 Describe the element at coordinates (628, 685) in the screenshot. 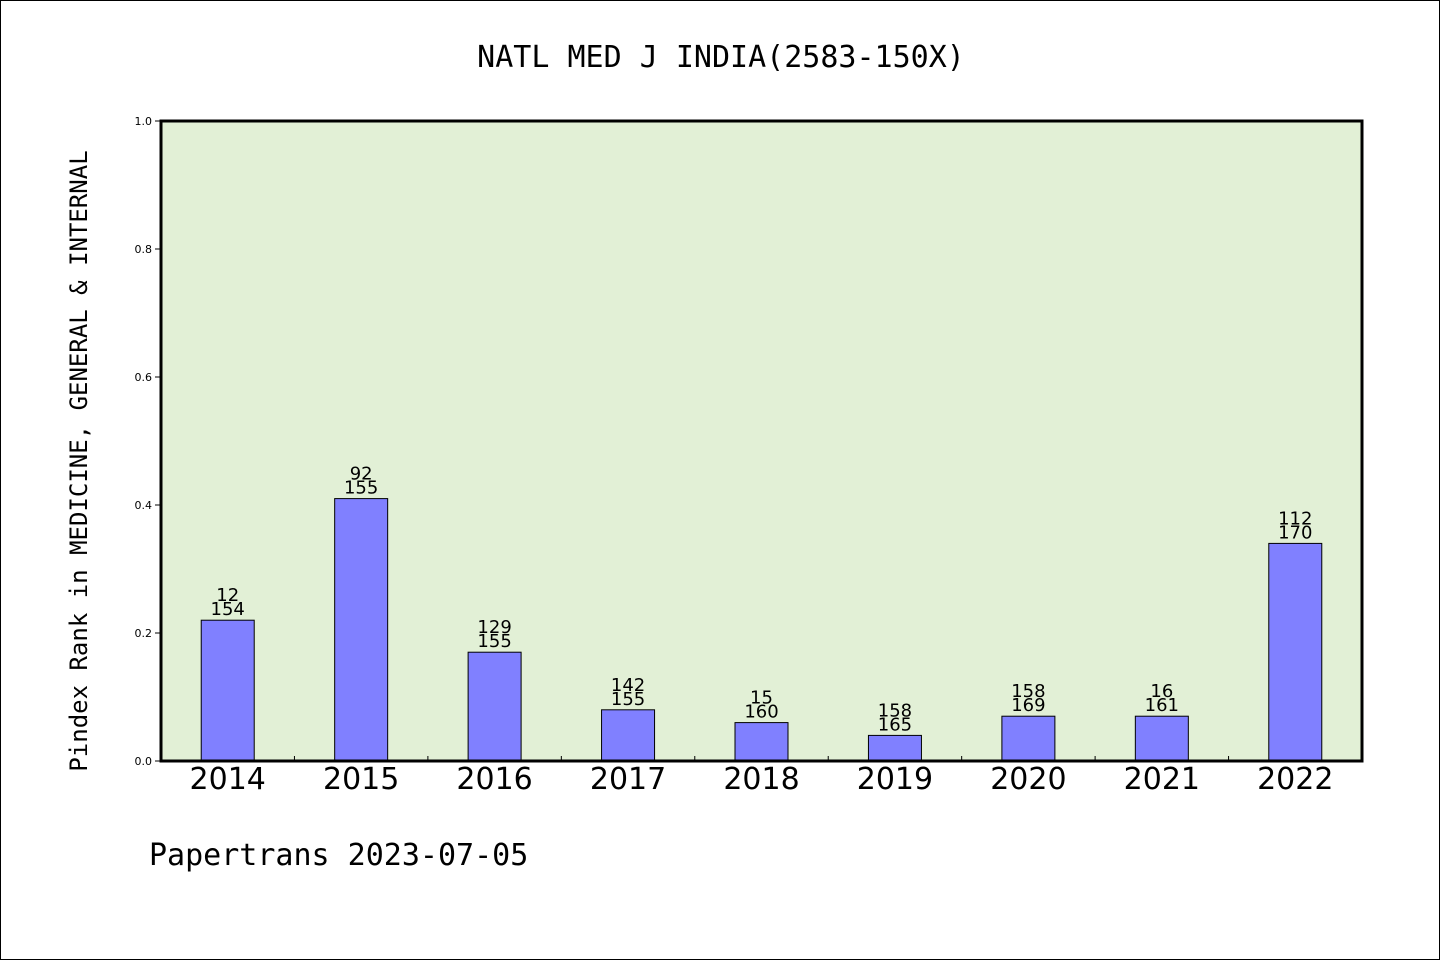

I see `rank-label-2017: 142` at that location.